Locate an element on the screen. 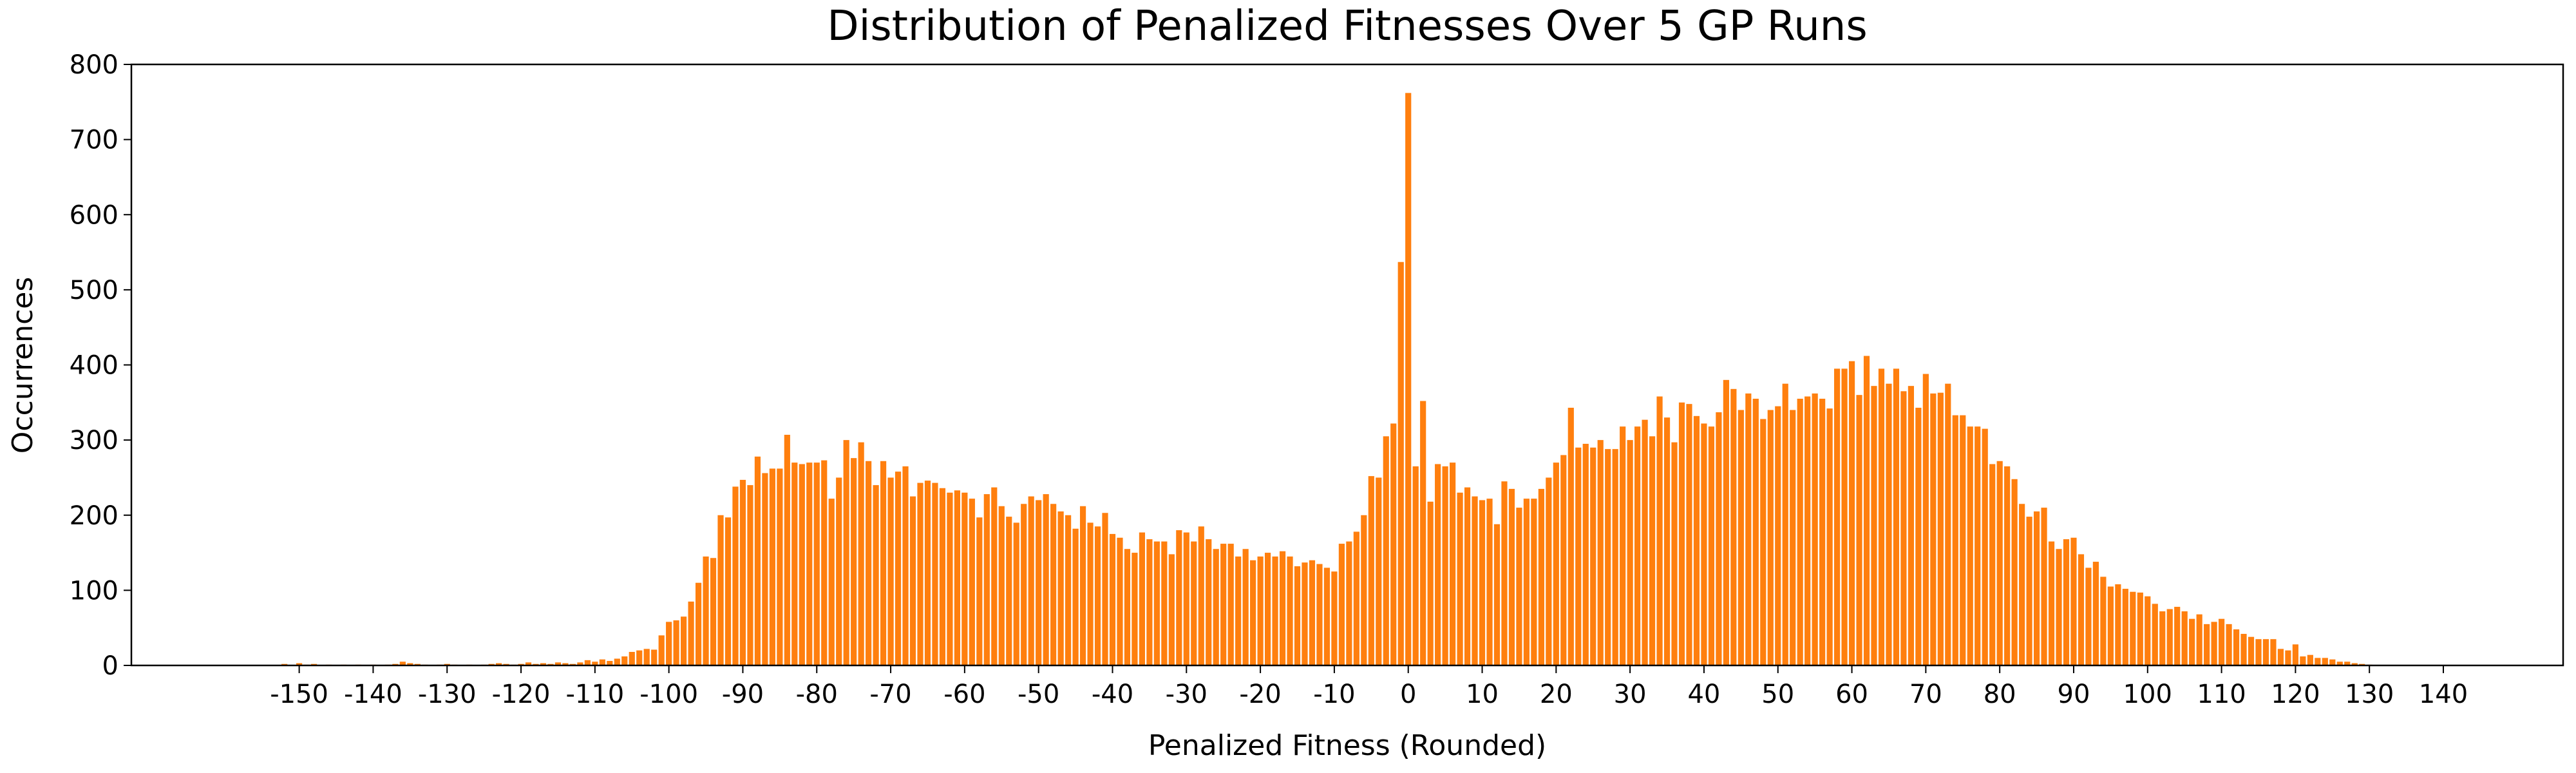 Image resolution: width=2576 pixels, height=773 pixels. x-tick-label: 140 is located at coordinates (2443, 694).